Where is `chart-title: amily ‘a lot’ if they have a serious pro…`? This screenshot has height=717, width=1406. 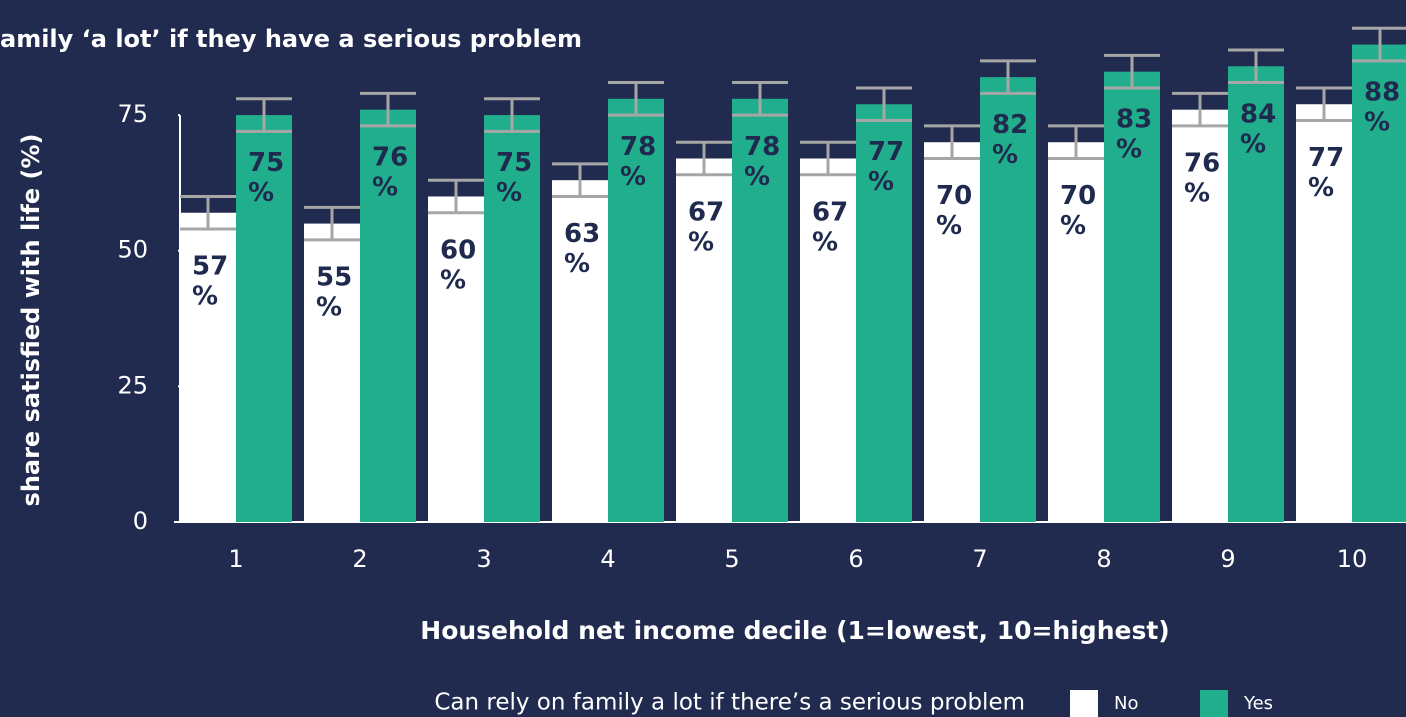
chart-title: amily ‘a lot’ if they have a serious pro… is located at coordinates (291, 39).